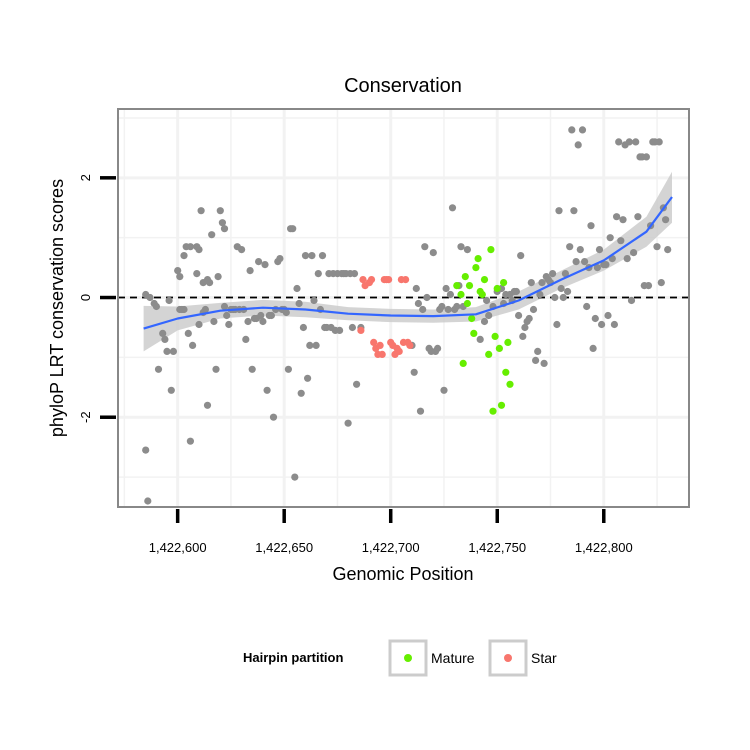 The height and width of the screenshot is (750, 750). I want to click on legend-marker-mature, so click(408, 658).